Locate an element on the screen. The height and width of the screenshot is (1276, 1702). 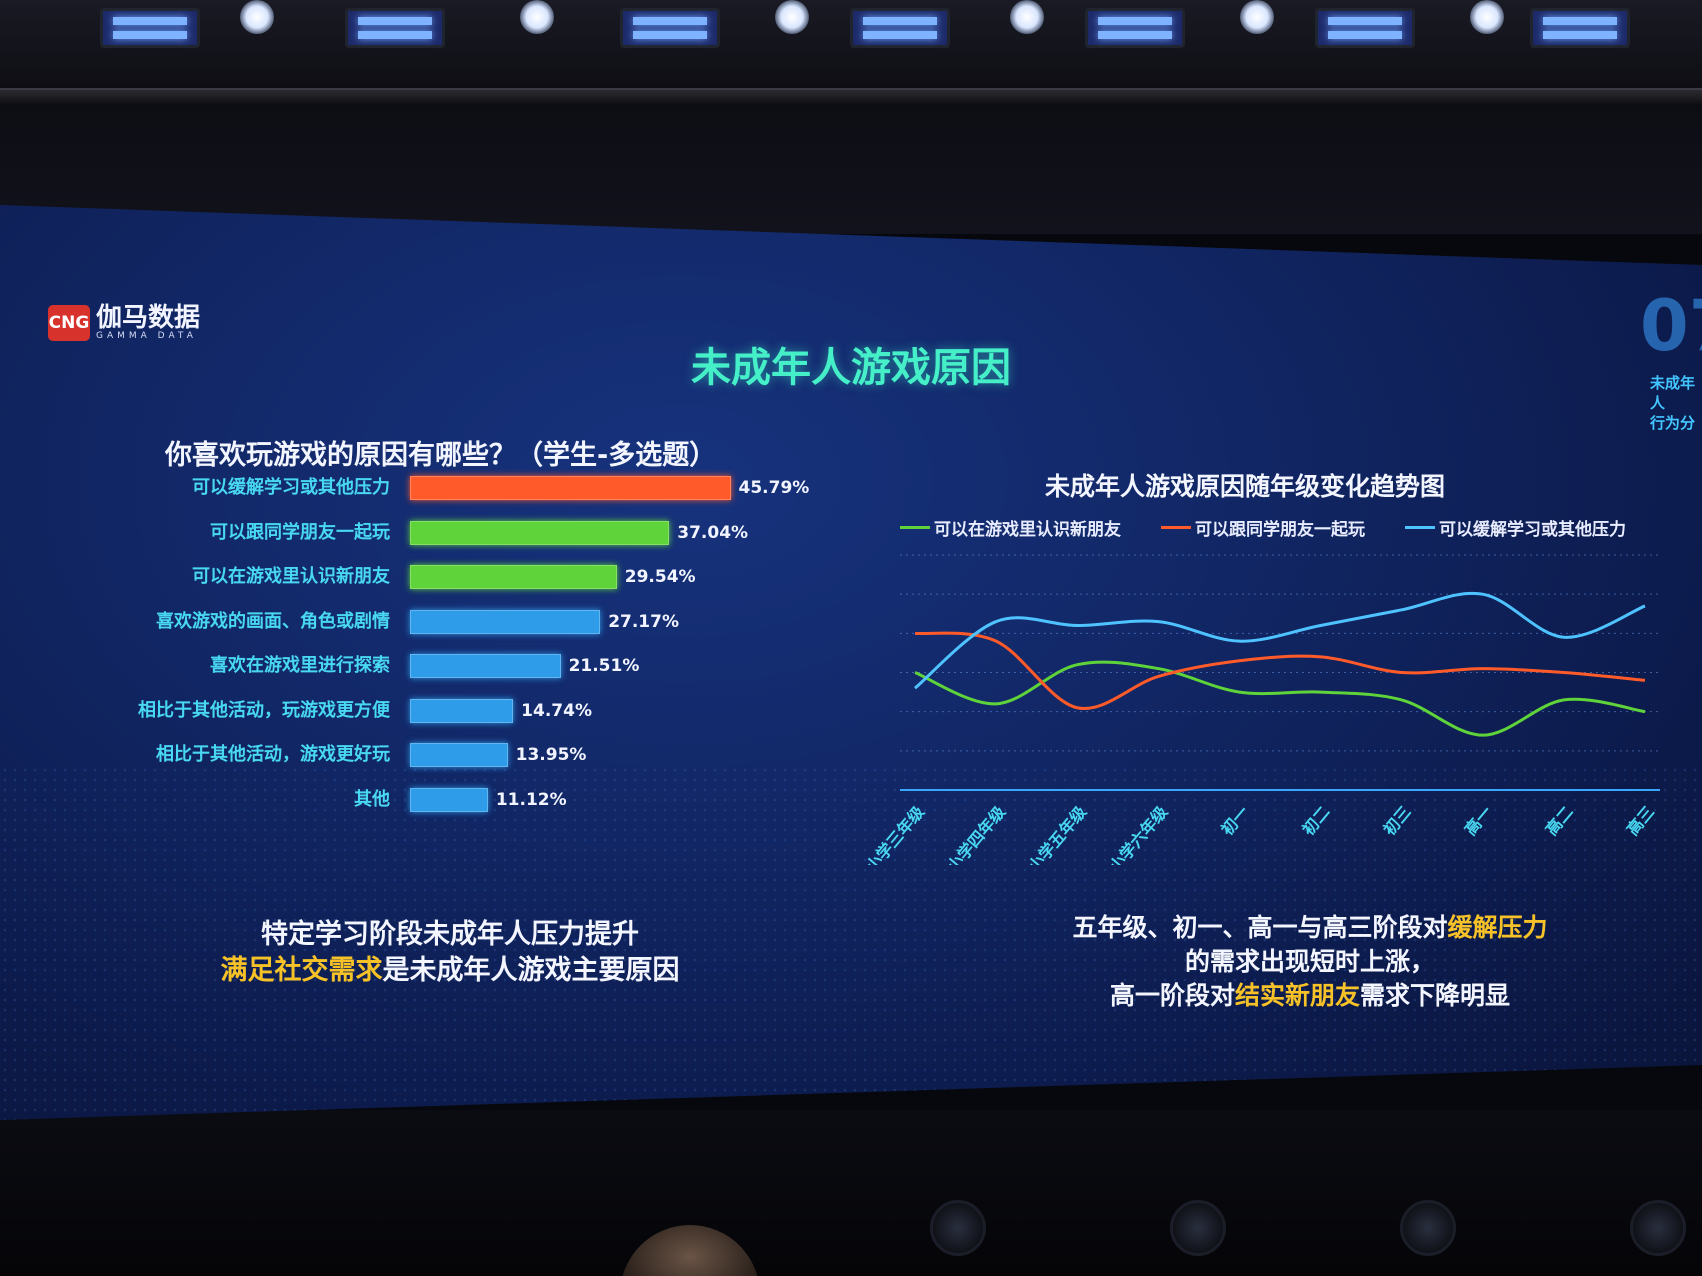
bar-category-label: 其他 is located at coordinates (372, 799).